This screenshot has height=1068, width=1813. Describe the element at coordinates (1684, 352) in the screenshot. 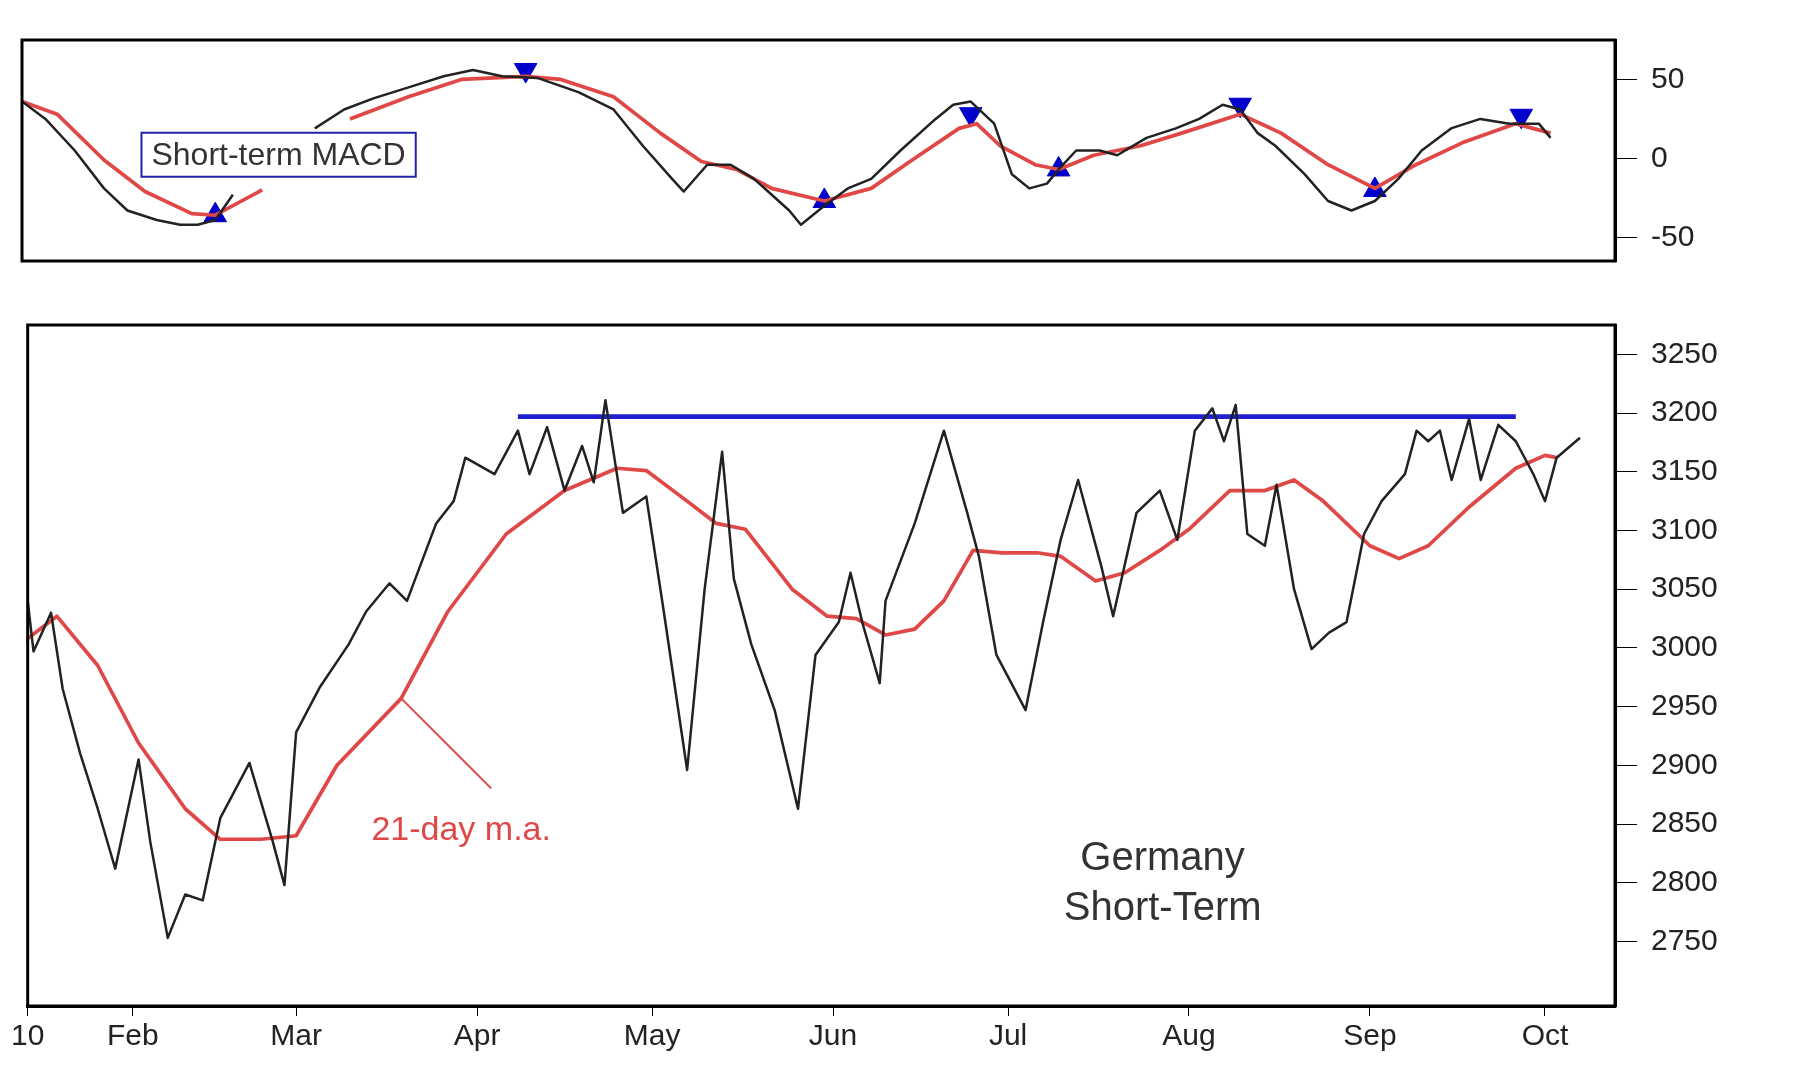

I see `y-tick-label: 3250` at that location.